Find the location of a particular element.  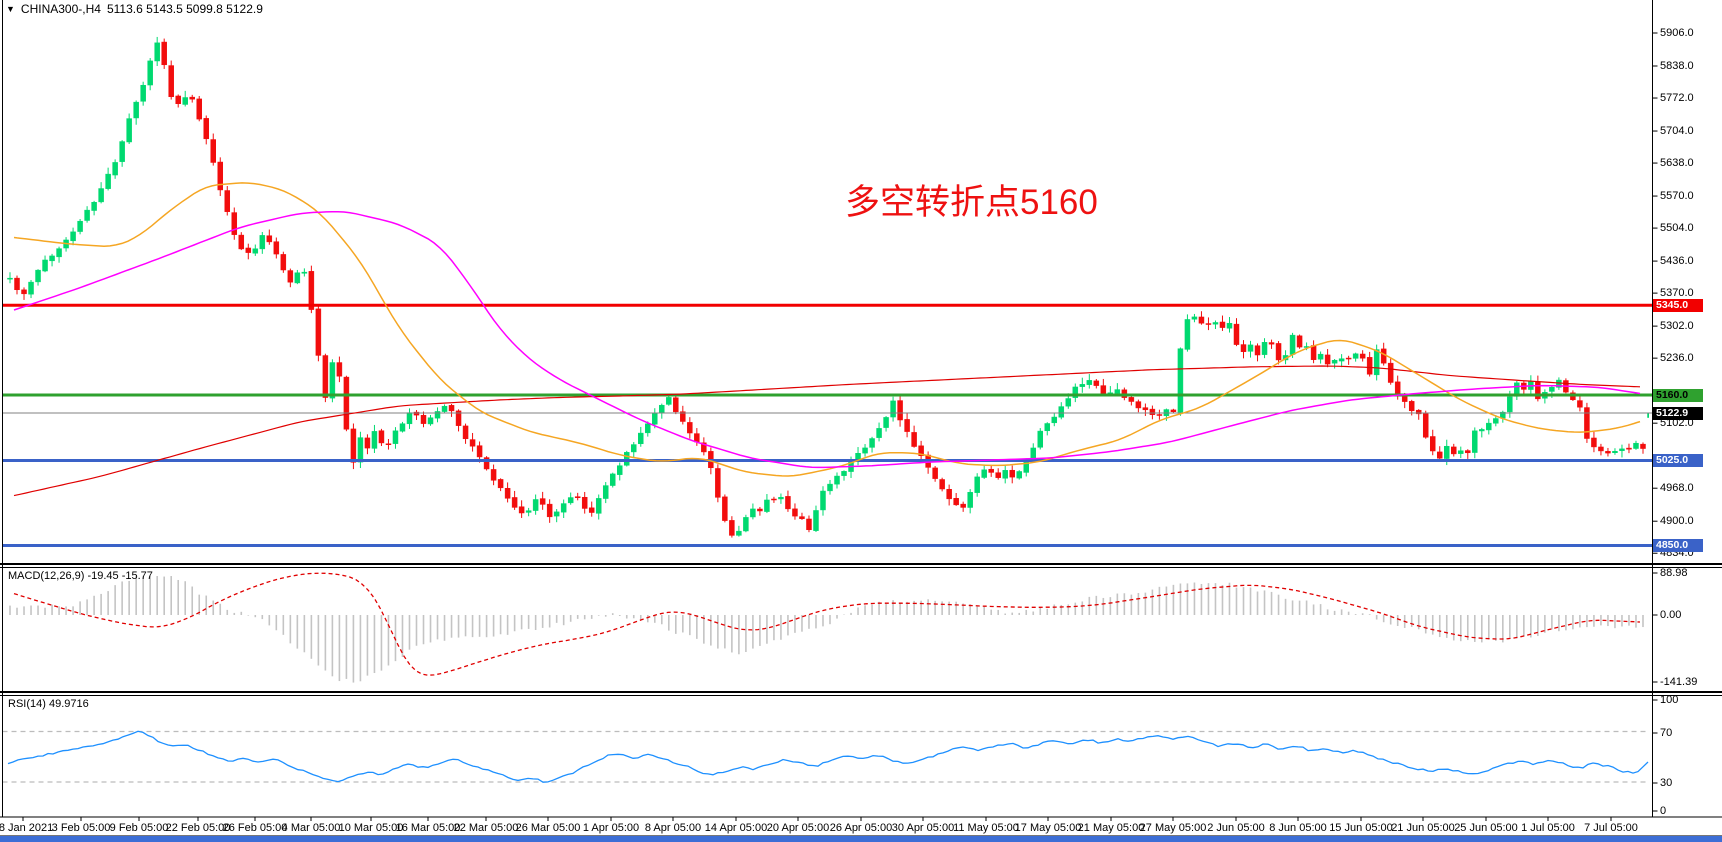

price-level-badge: 4850.0 is located at coordinates (1678, 545).